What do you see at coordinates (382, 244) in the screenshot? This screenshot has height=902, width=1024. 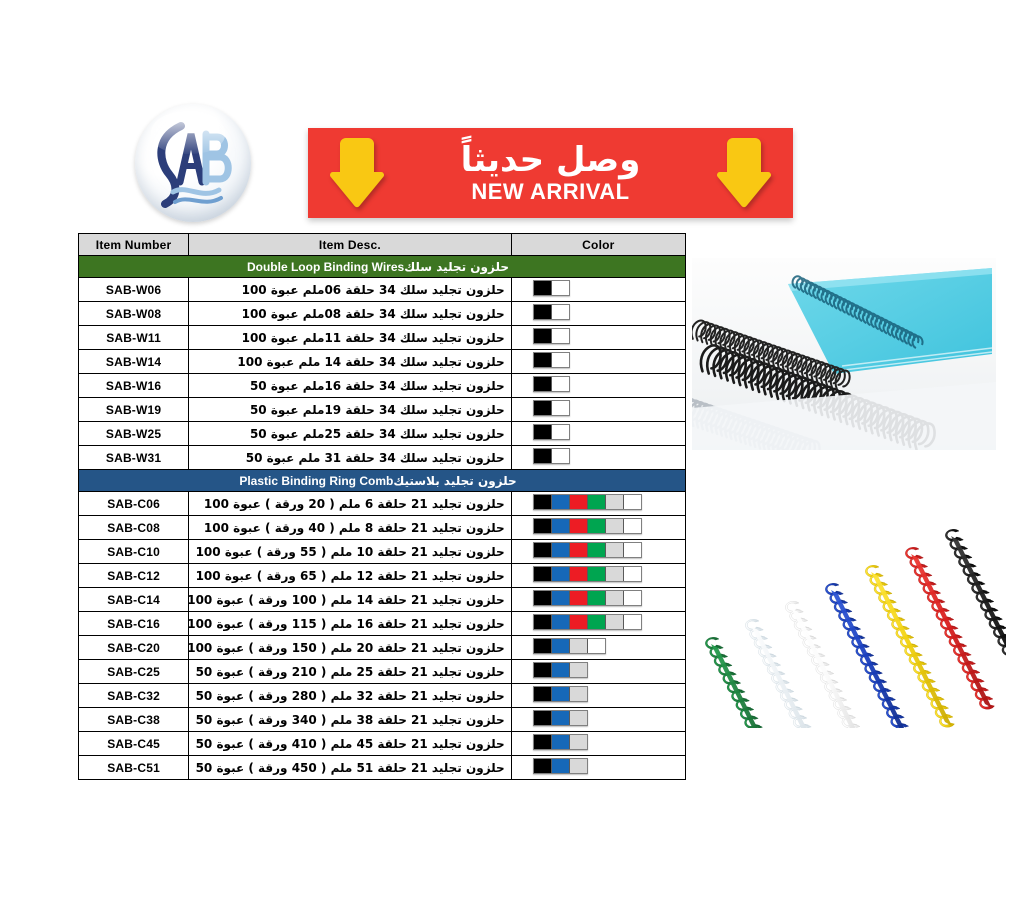 I see `table-header: Item Number Item Desc. Color` at bounding box center [382, 244].